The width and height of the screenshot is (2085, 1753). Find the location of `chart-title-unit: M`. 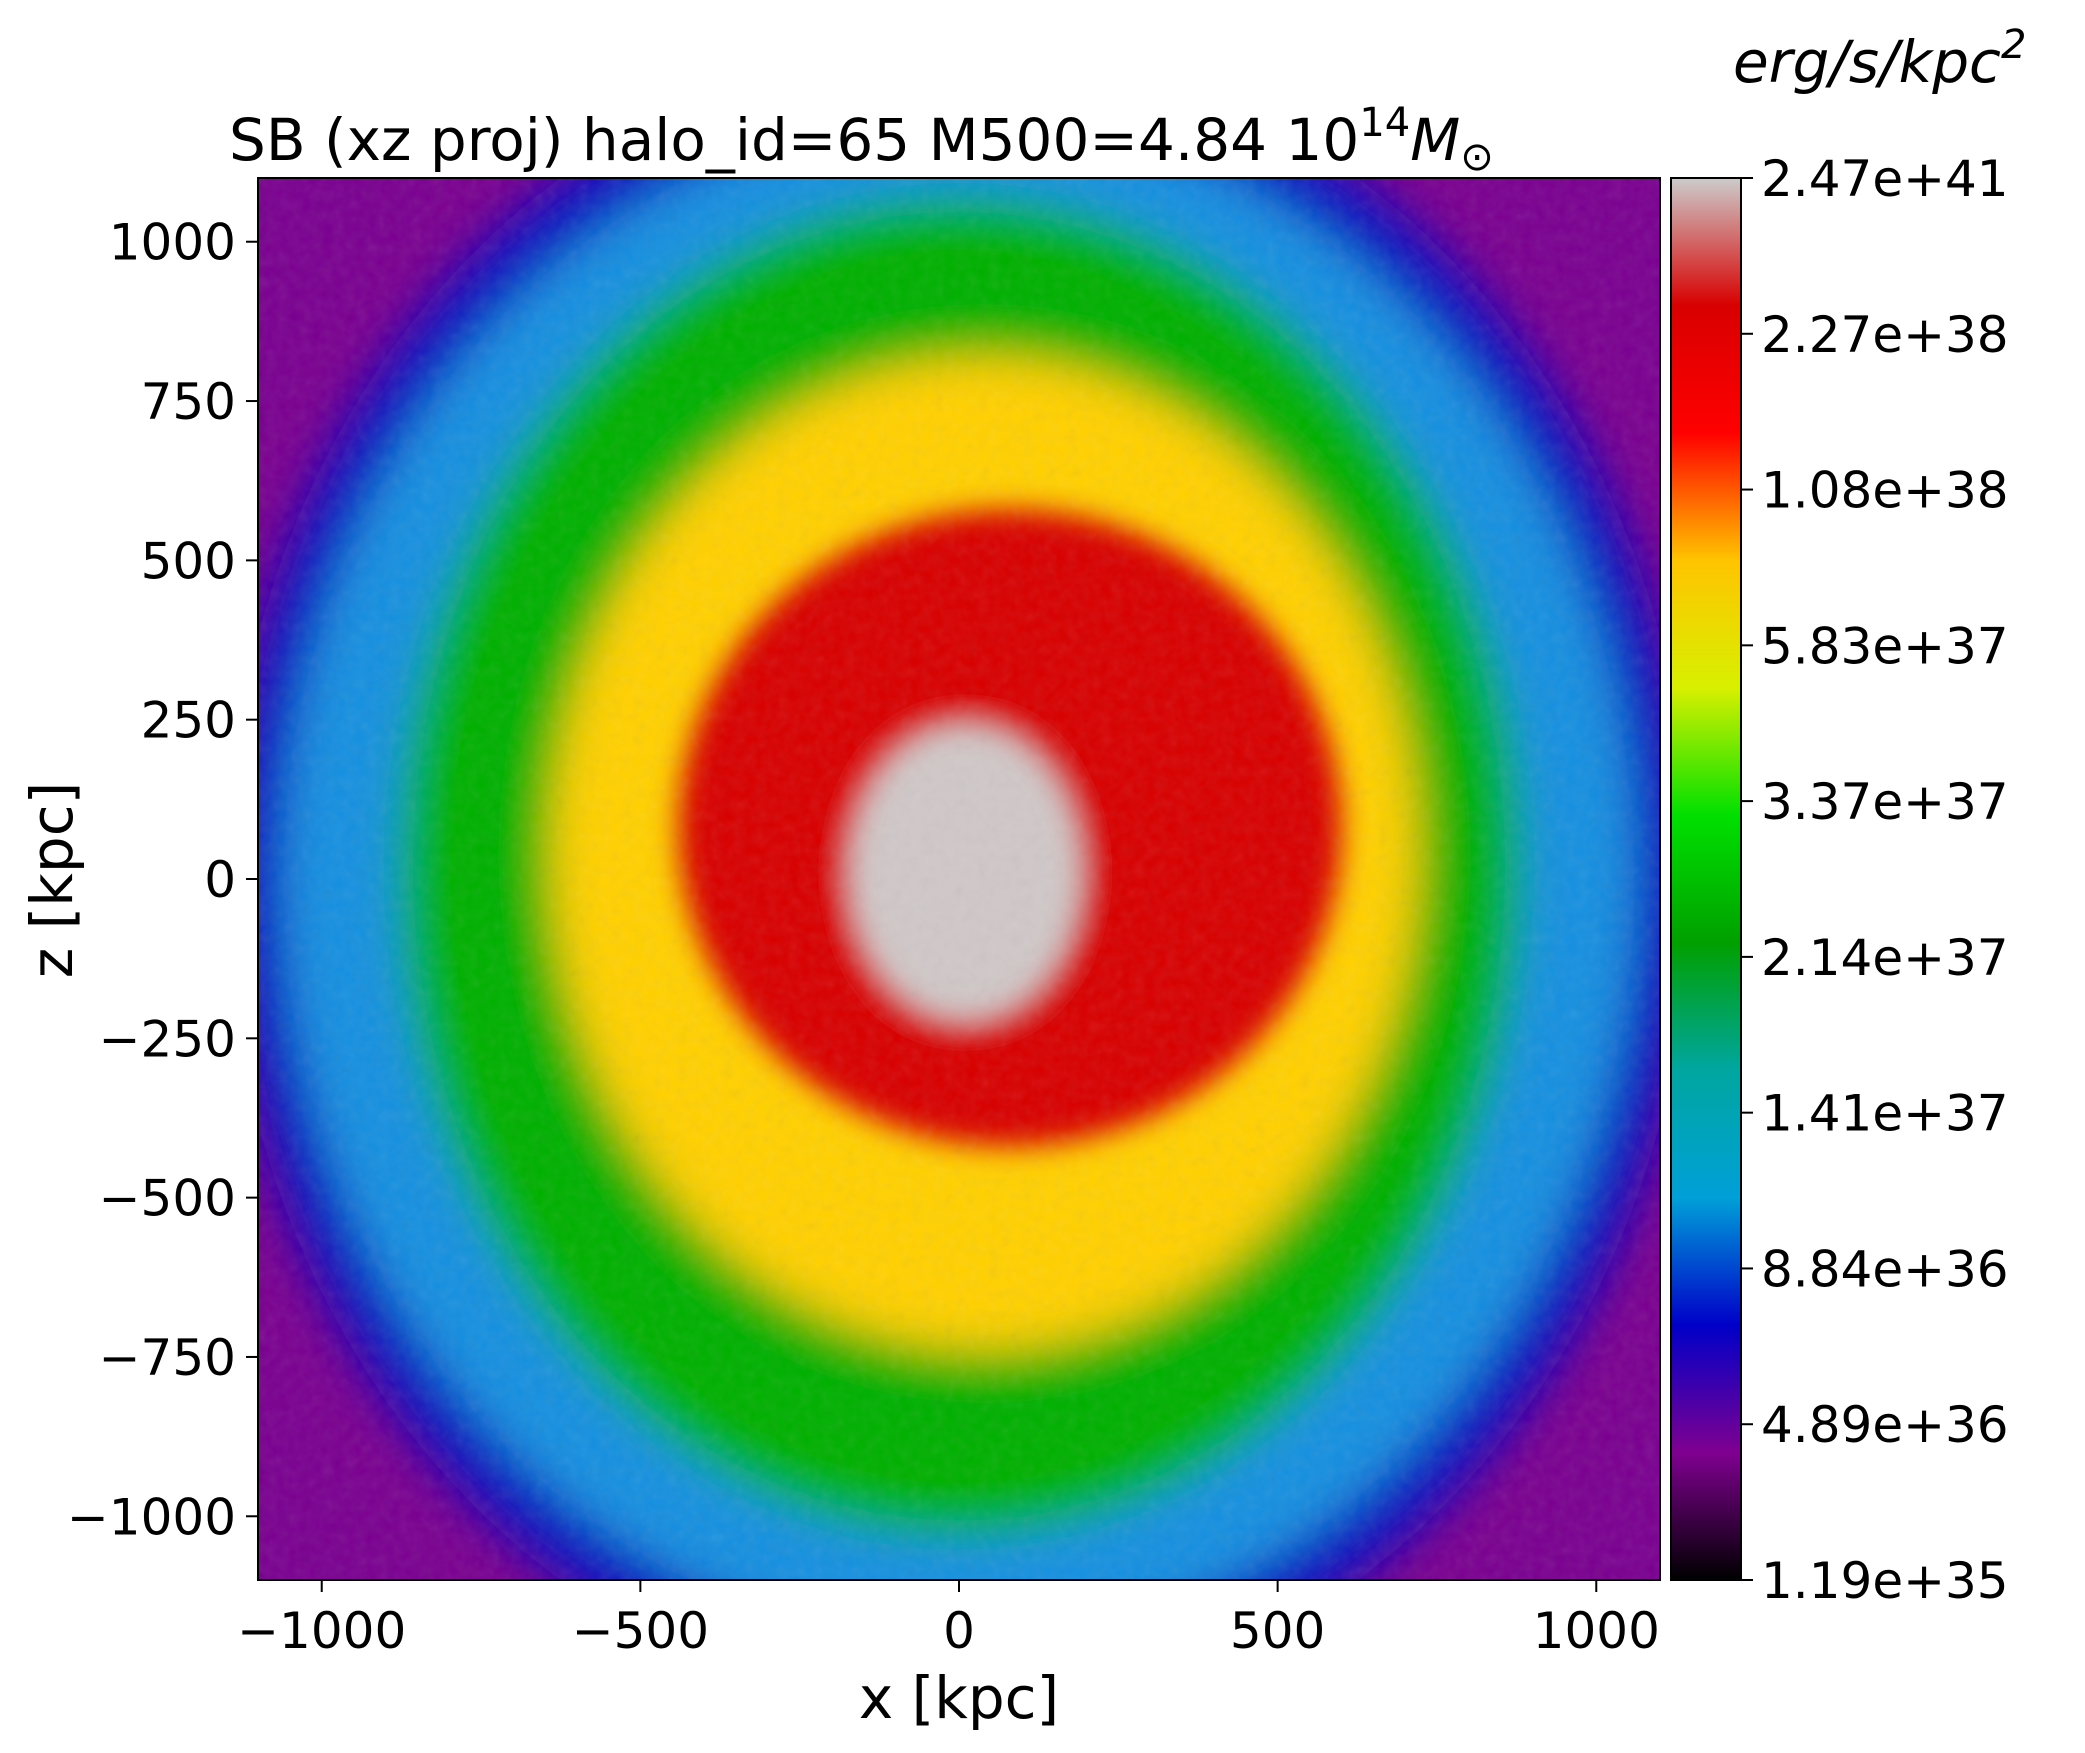

chart-title-unit: M is located at coordinates (1435, 140).